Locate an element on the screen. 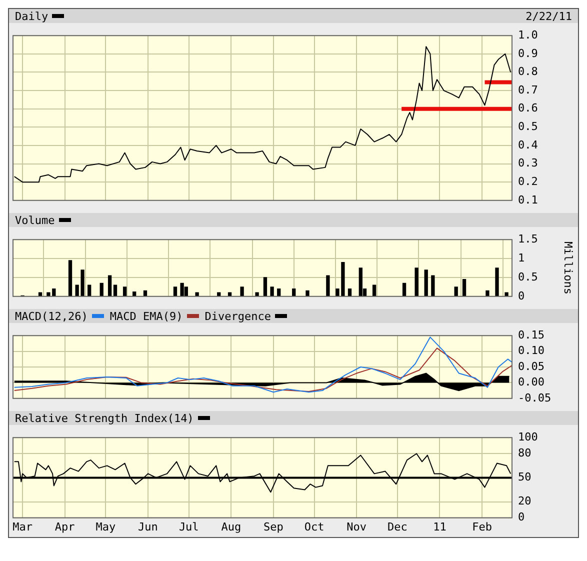 The width and height of the screenshot is (587, 561). y-tick-label: 50 is located at coordinates (525, 477).